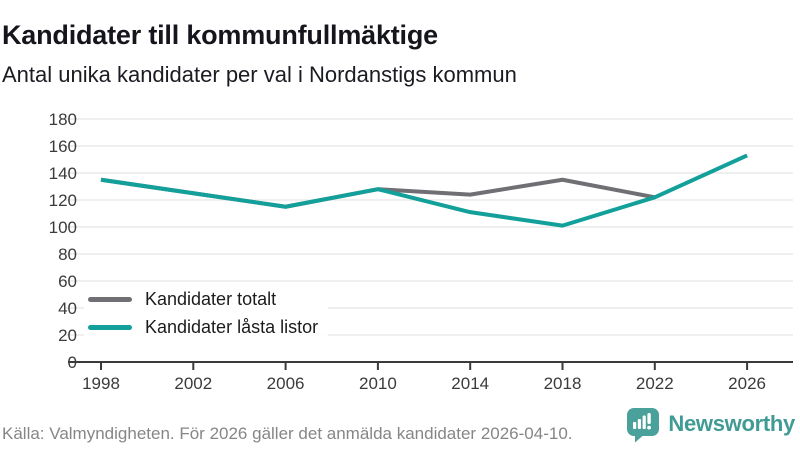 This screenshot has width=800, height=450. I want to click on x-axis-tick-label: 2018, so click(563, 383).